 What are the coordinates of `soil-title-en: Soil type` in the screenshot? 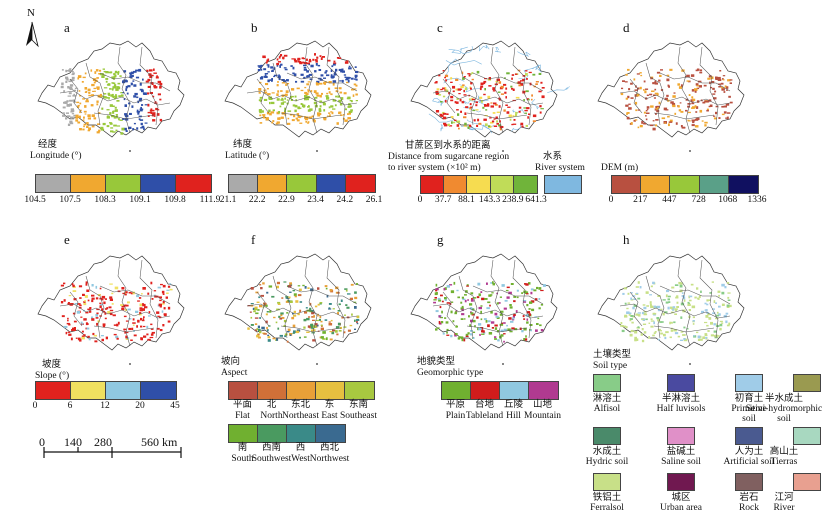 It's located at (610, 366).